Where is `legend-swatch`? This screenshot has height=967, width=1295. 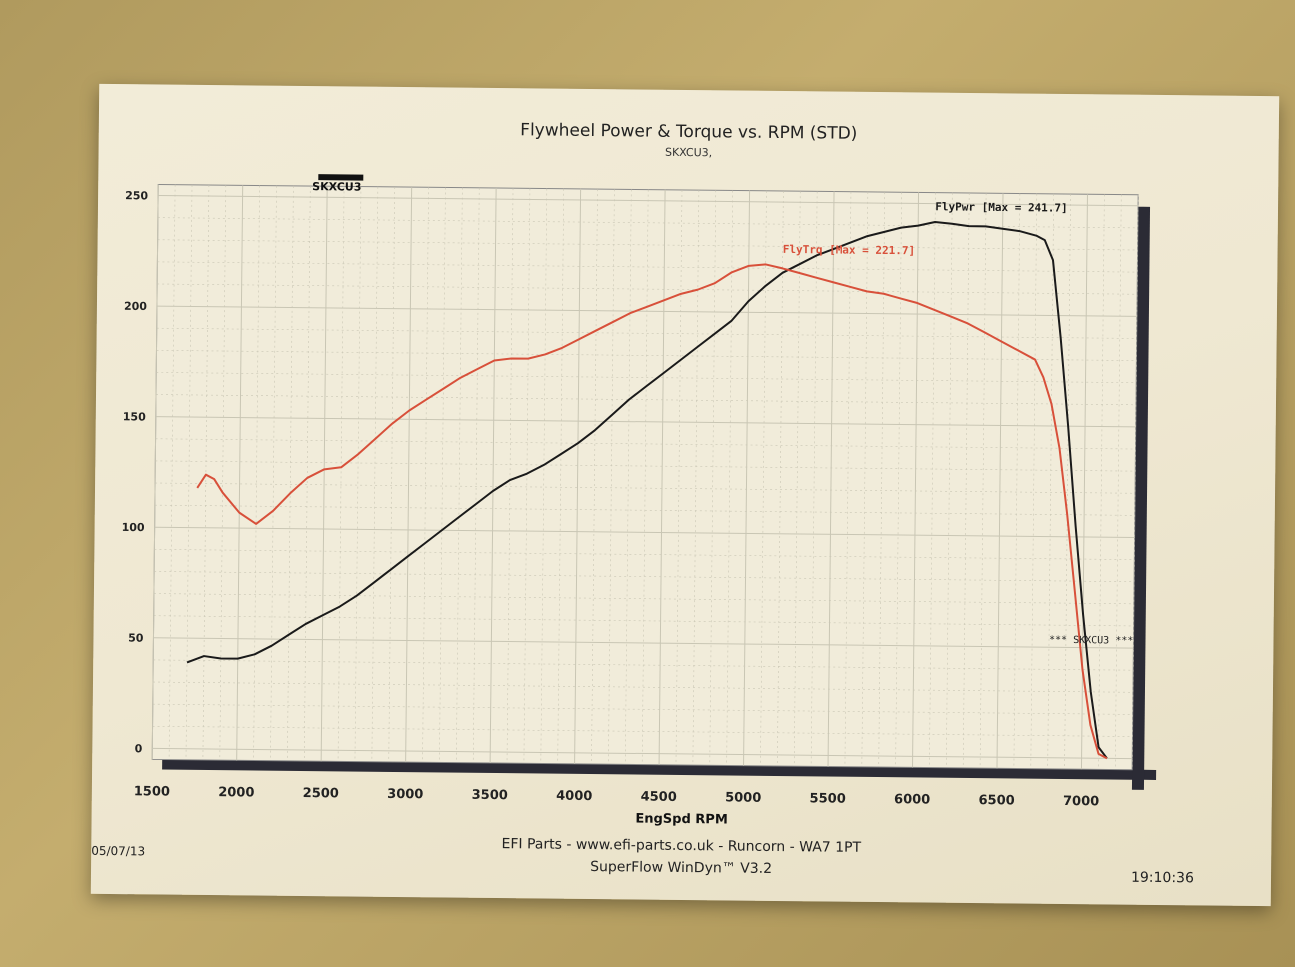
legend-swatch is located at coordinates (341, 177).